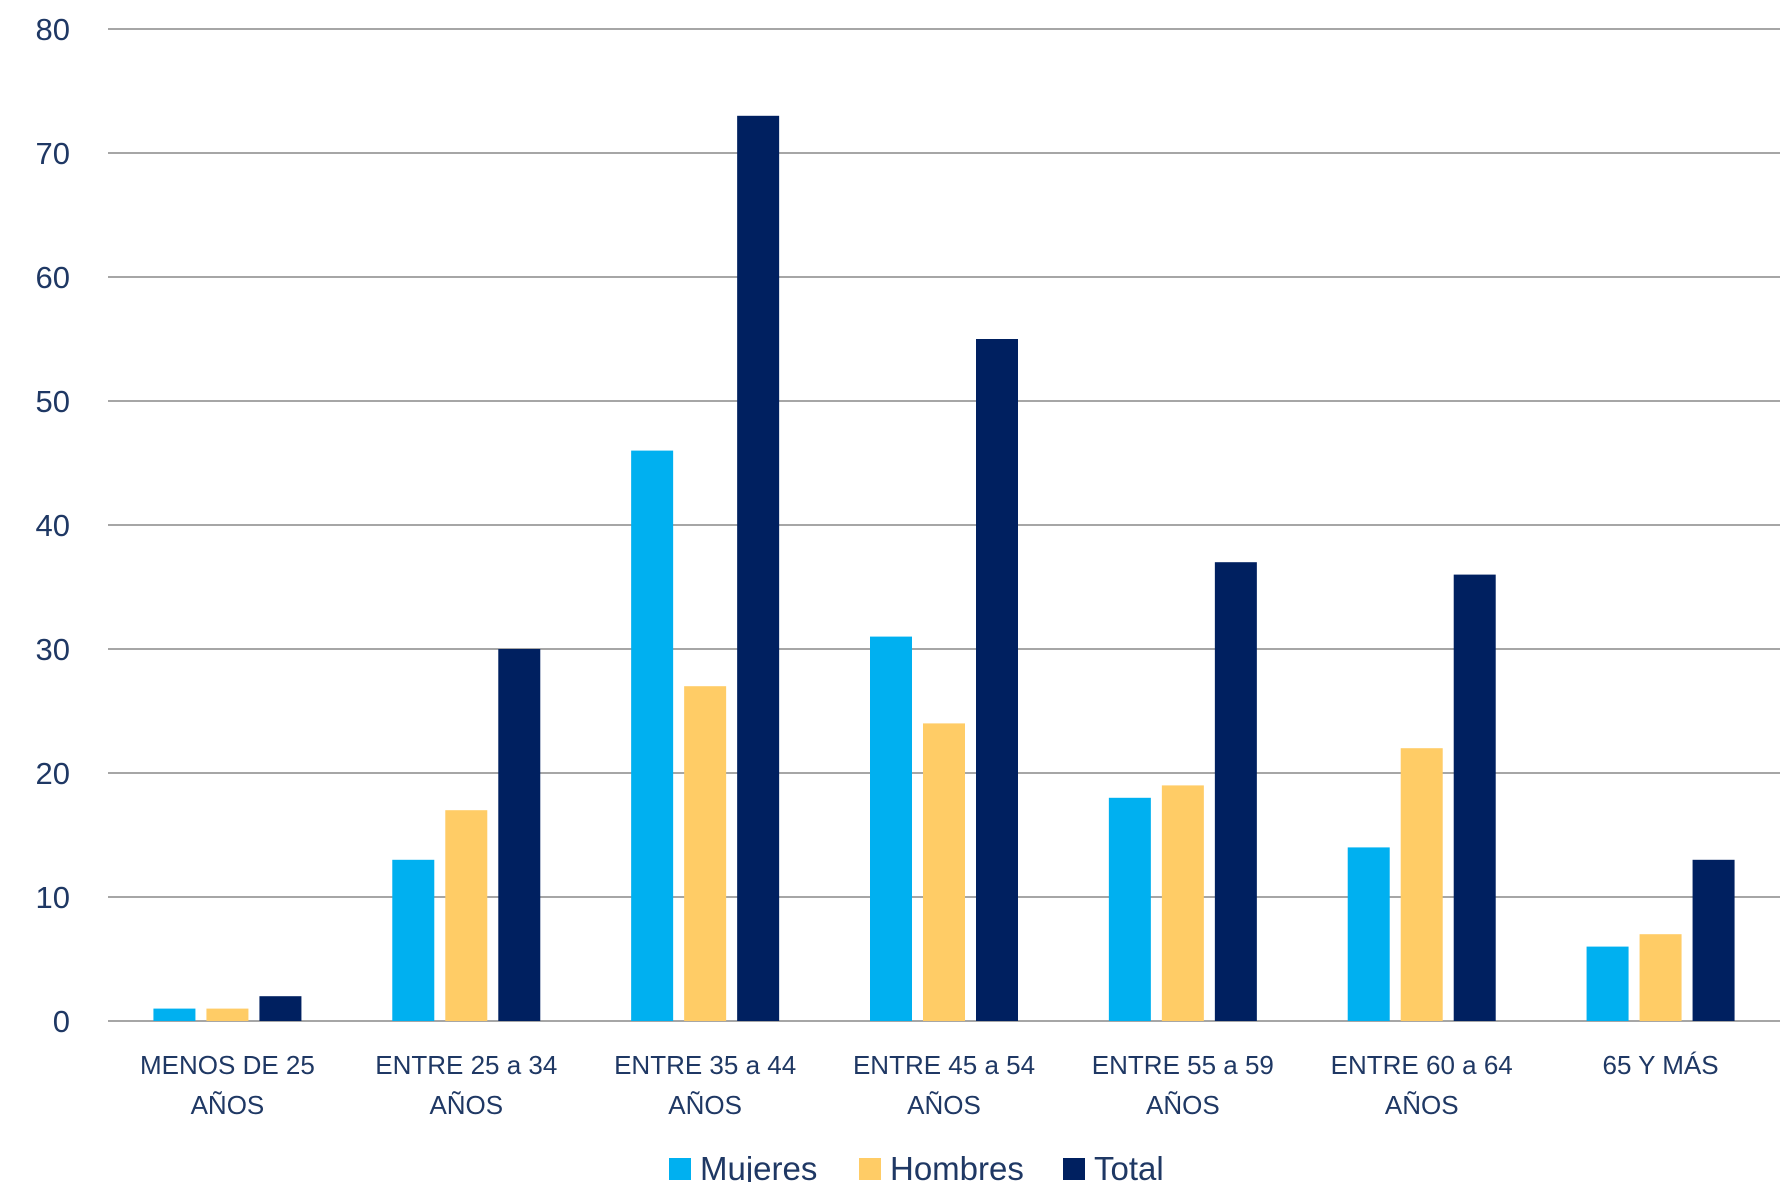  What do you see at coordinates (758, 1166) in the screenshot?
I see `legend-label-mujeres: Mujeres` at bounding box center [758, 1166].